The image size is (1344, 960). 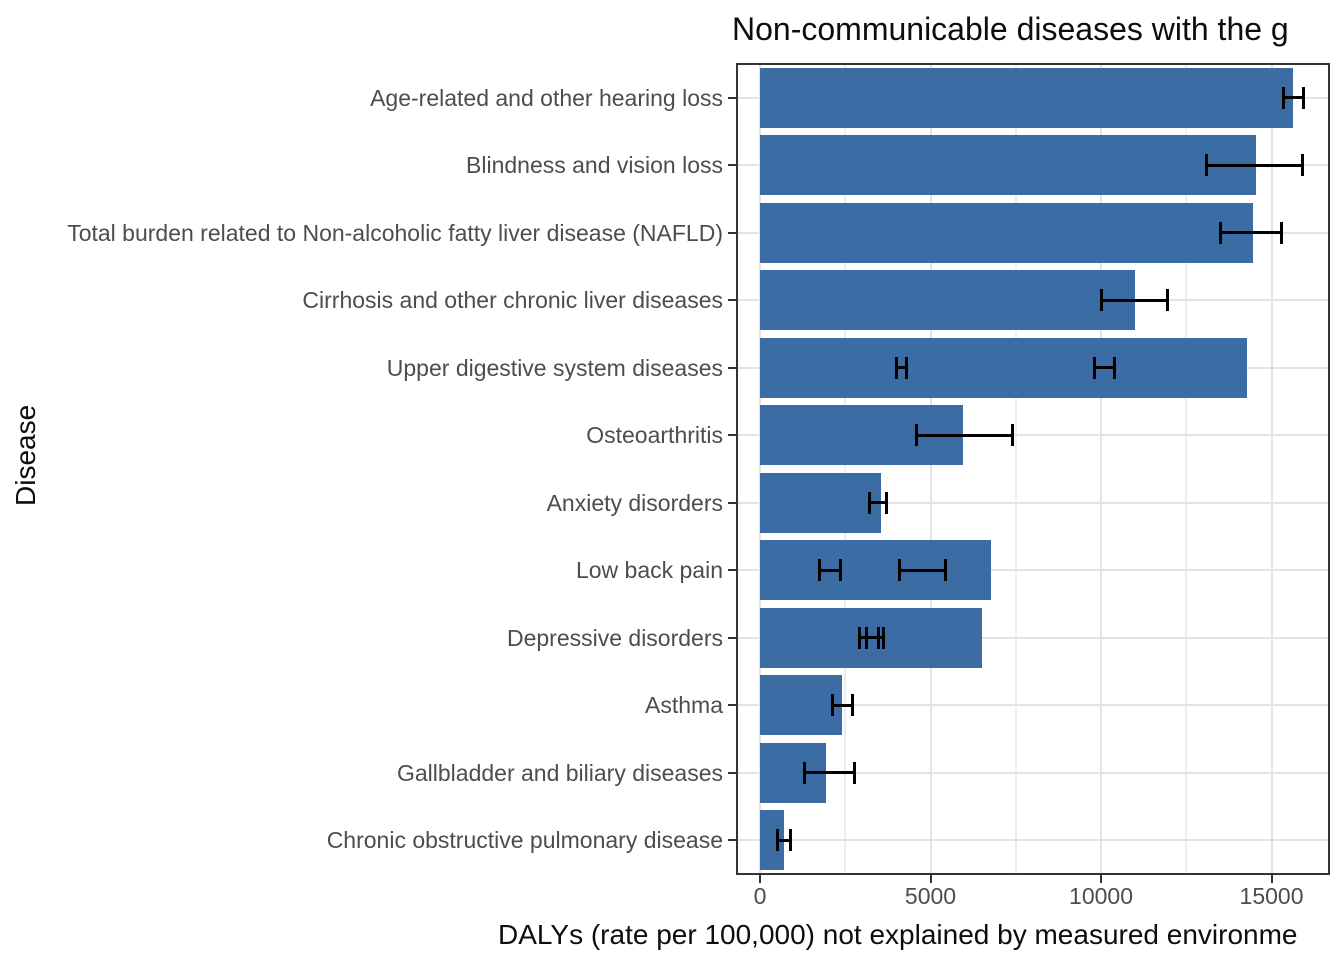 What do you see at coordinates (649, 570) in the screenshot?
I see `y-tick-label: Low back pain` at bounding box center [649, 570].